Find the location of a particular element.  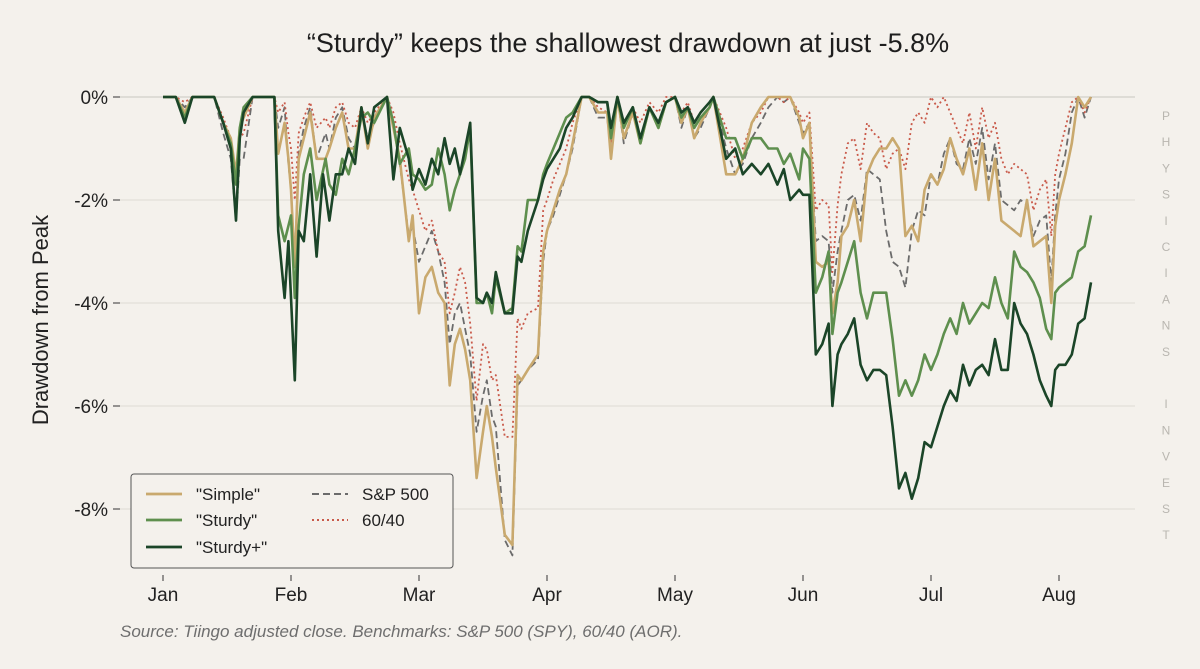

x-tick-label: Jun is located at coordinates (803, 595).